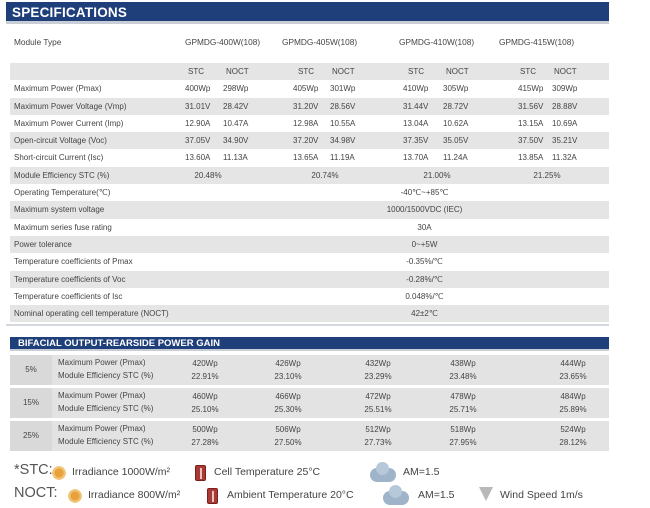  Describe the element at coordinates (205, 429) in the screenshot. I see `power-value: 500Wp` at that location.